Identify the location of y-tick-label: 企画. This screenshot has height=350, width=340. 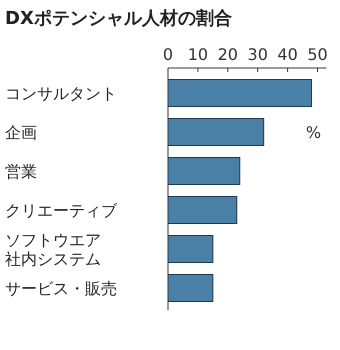
(21, 132).